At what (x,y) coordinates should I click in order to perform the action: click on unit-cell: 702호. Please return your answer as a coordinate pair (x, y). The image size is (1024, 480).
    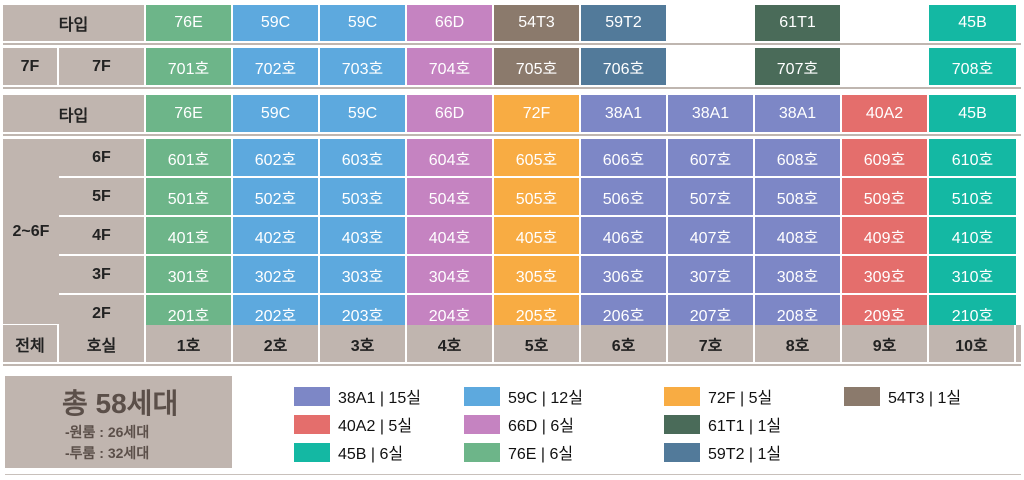
    Looking at the image, I should click on (276, 66).